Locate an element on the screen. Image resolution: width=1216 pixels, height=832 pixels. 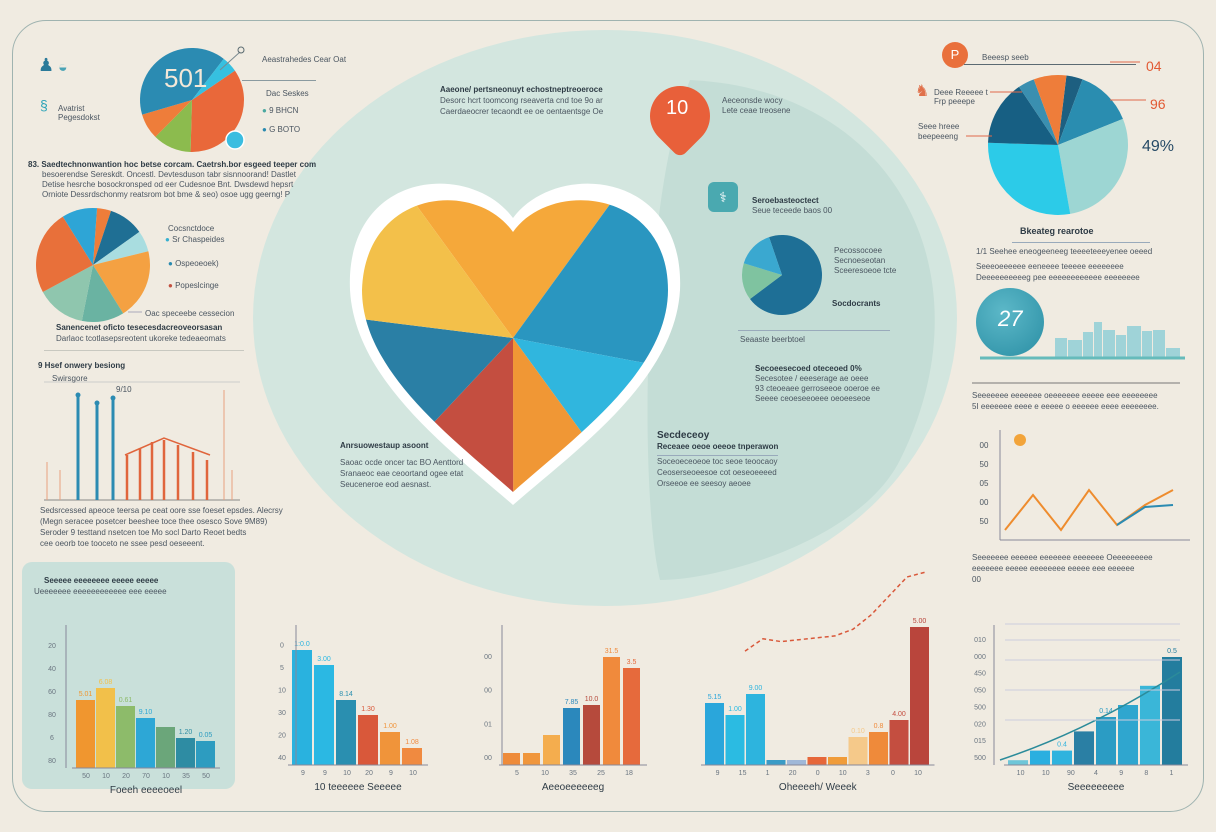
leader-line is located at coordinates (230, 61).